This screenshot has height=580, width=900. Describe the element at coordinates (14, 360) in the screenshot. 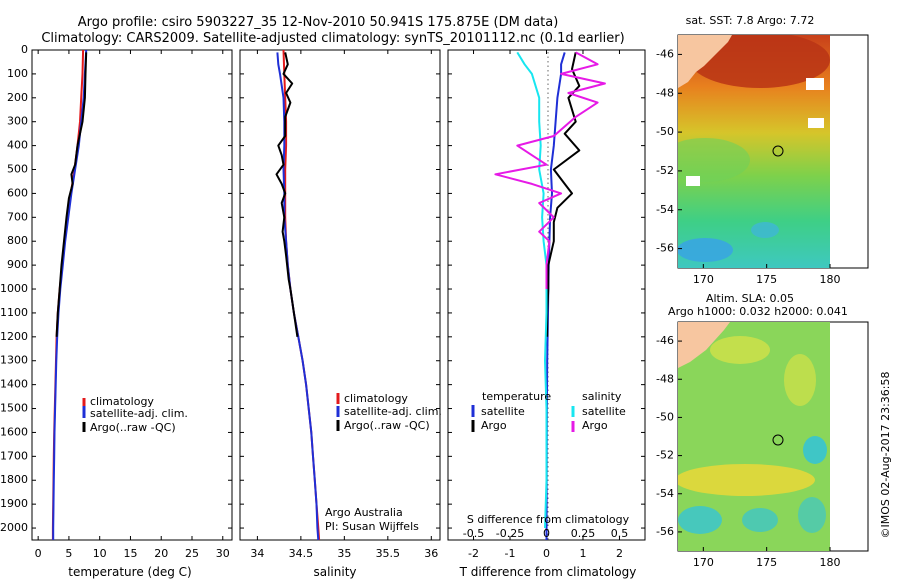

I see `depth-tick-label: 1300` at that location.